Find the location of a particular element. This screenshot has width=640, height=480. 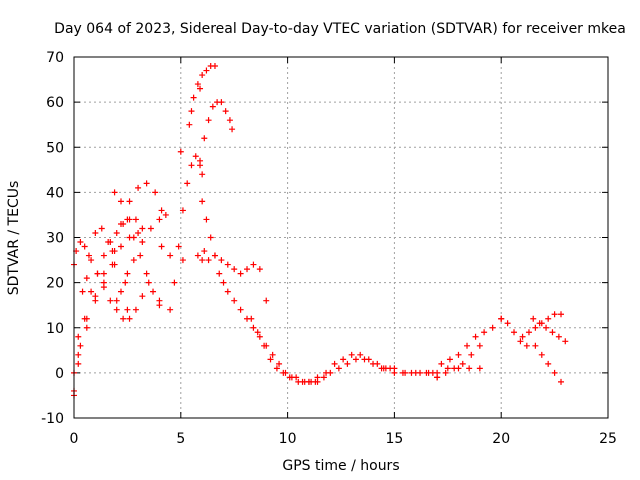

series-arc-p is located at coordinates (467, 345).